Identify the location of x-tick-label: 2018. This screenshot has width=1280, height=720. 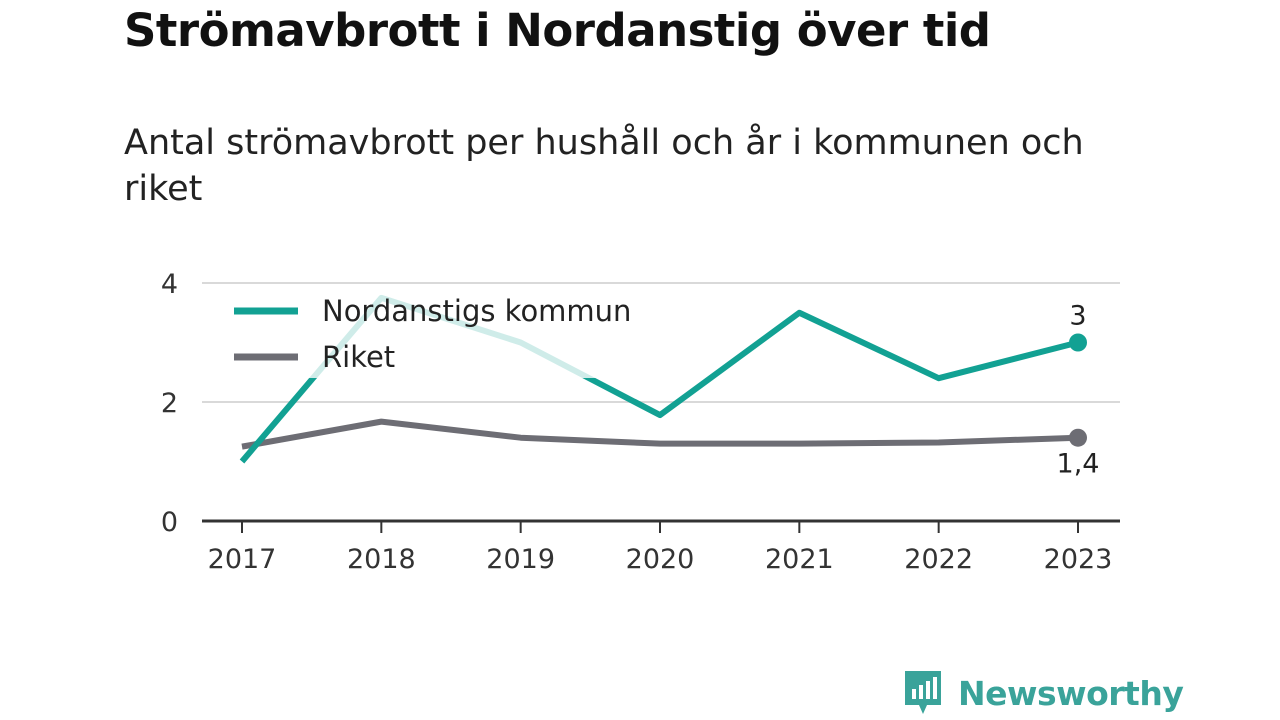
(381, 559).